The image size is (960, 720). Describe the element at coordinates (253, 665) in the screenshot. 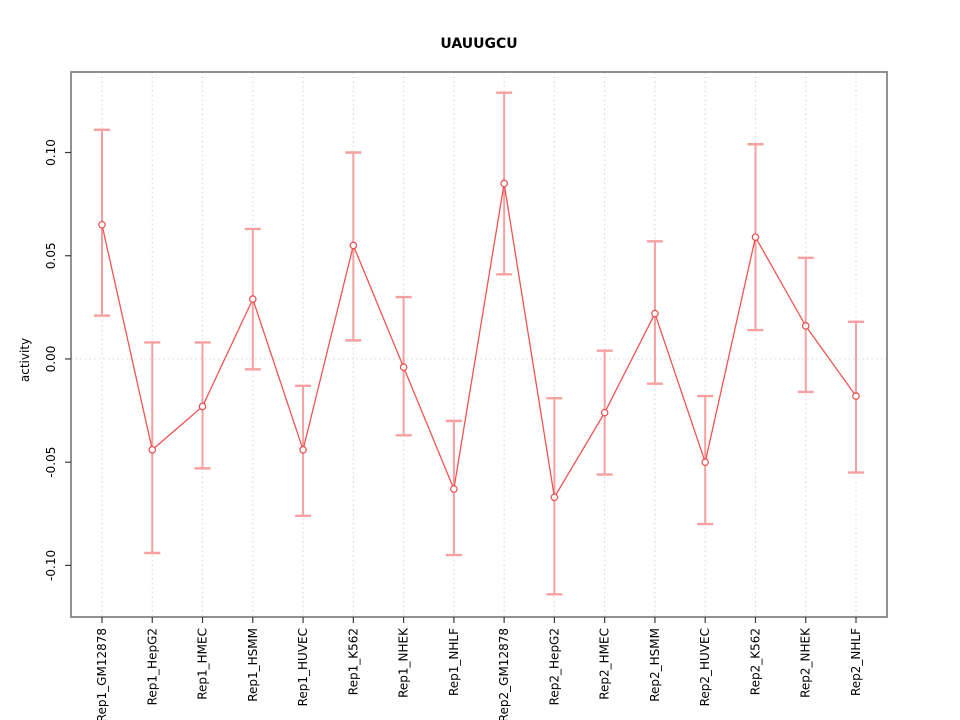

I see `x-tick-label: Rep1_HSMM` at that location.